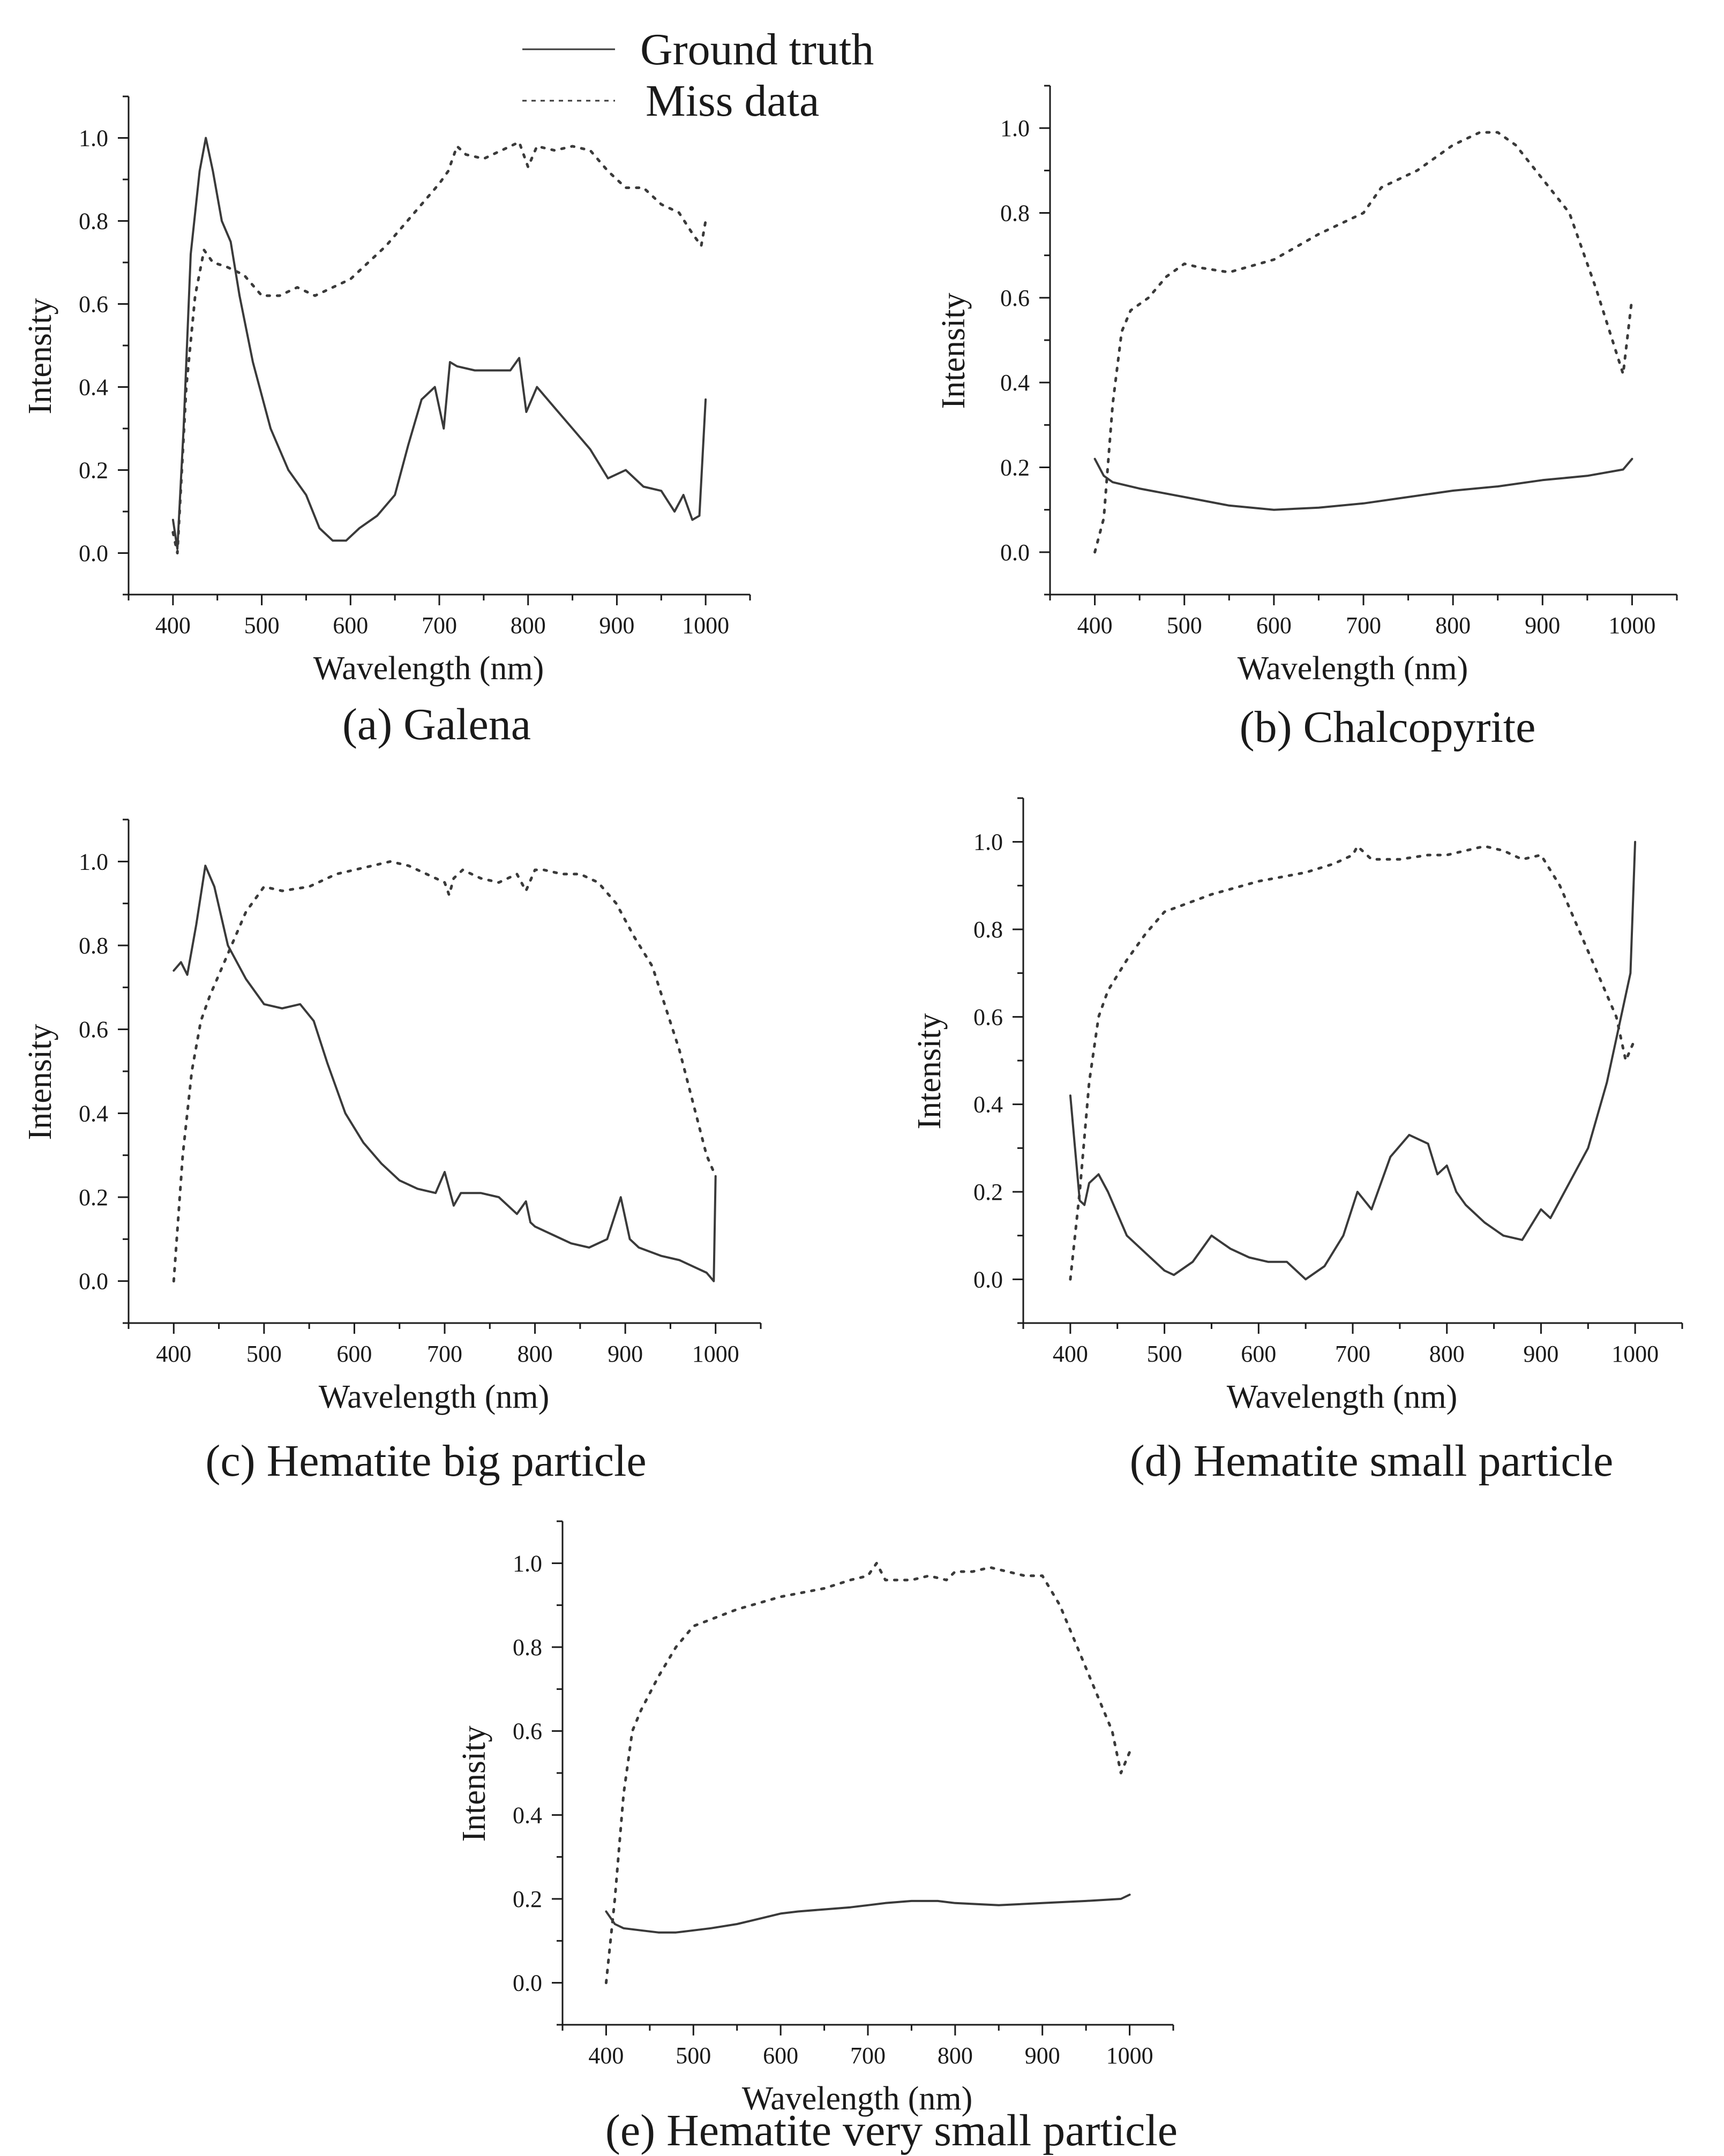  Describe the element at coordinates (1388, 727) in the screenshot. I see `chart-caption: (b) Chalcopyrite` at that location.